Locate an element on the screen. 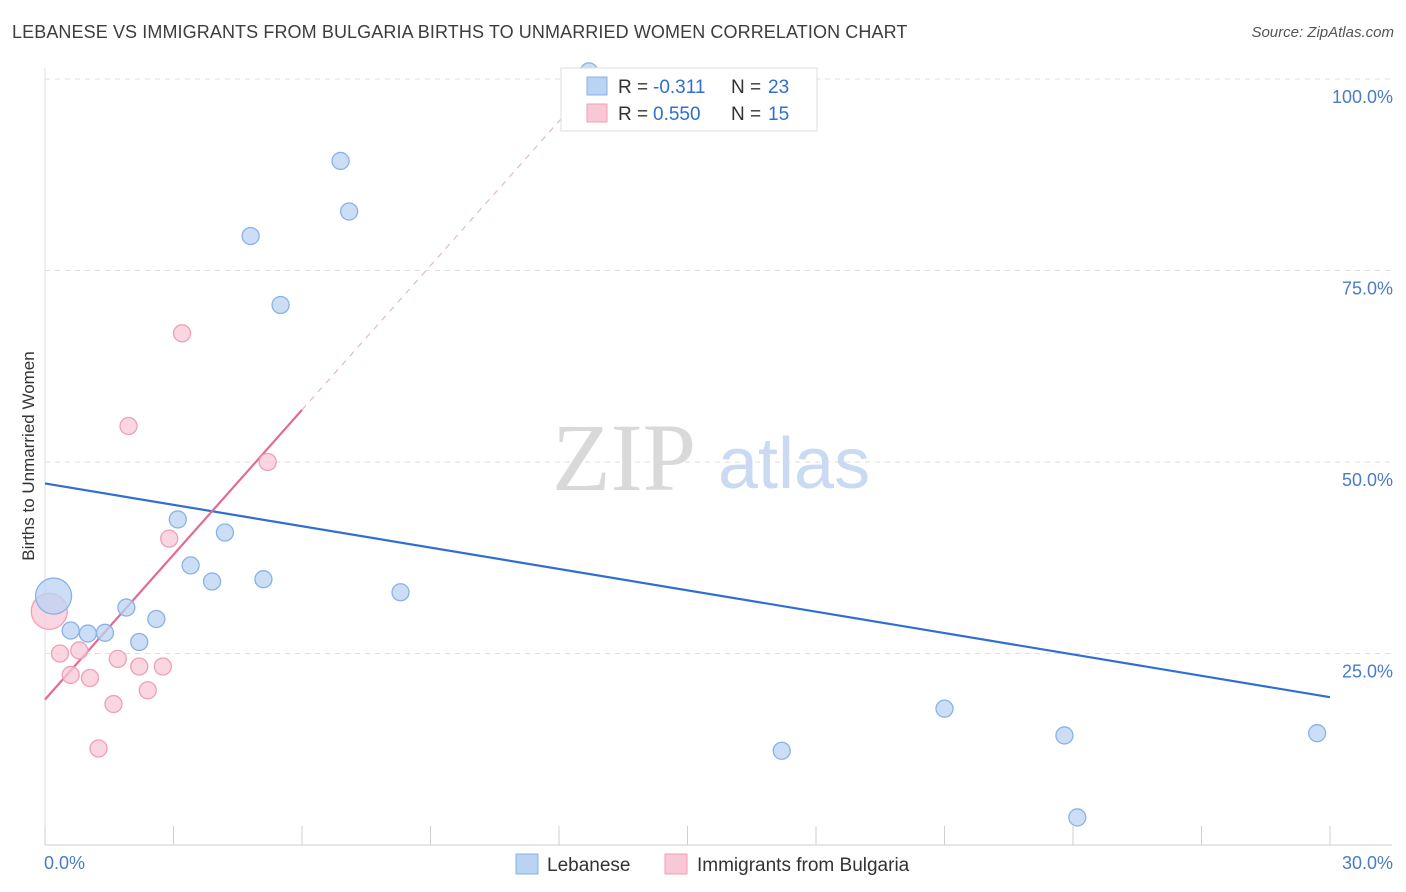 The height and width of the screenshot is (892, 1406). trend-line-bulgaria-extension is located at coordinates (439, 256).